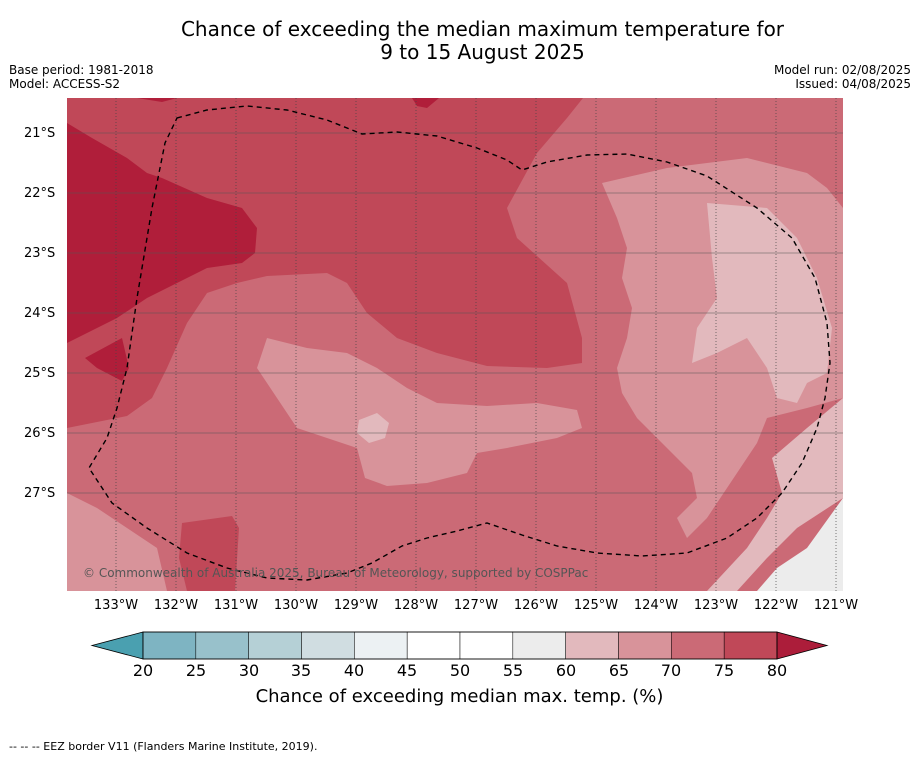 This screenshot has height=758, width=919. I want to click on colorbar-outline, so click(460, 645).